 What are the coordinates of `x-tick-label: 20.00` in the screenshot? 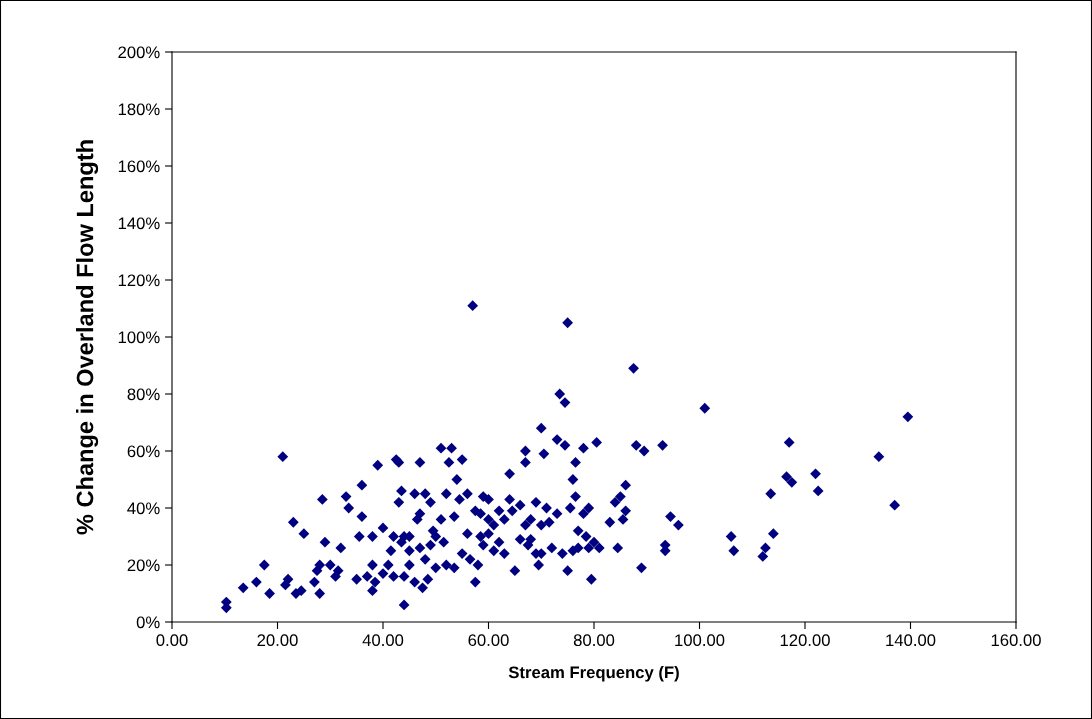 It's located at (277, 640).